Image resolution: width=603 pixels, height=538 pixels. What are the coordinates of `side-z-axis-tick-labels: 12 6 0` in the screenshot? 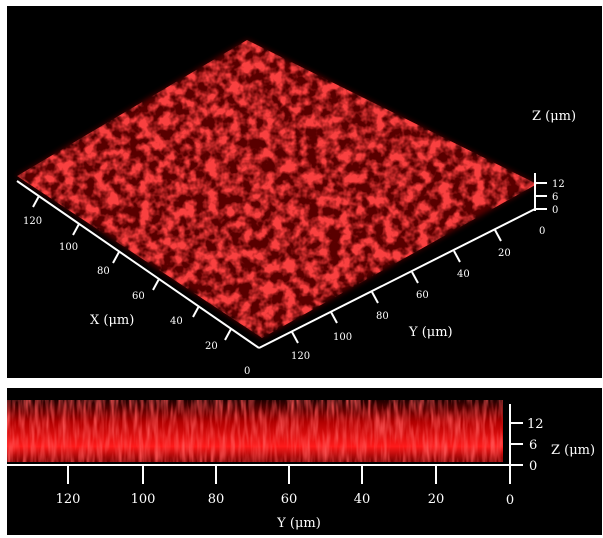 It's located at (535, 445).